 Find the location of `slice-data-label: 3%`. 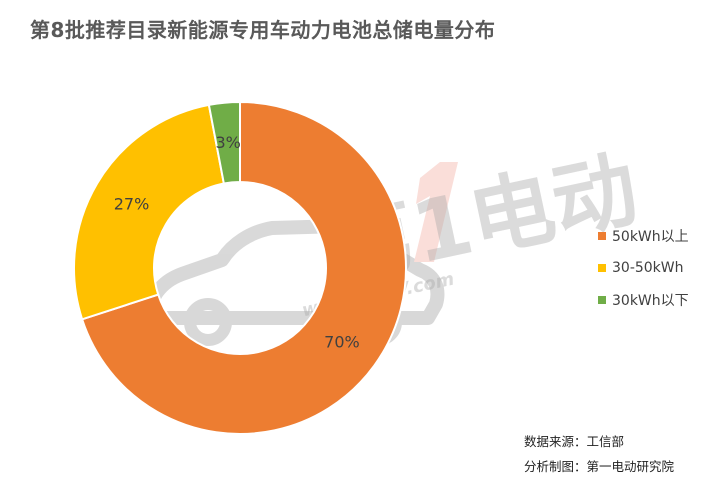

slice-data-label: 3% is located at coordinates (227, 142).